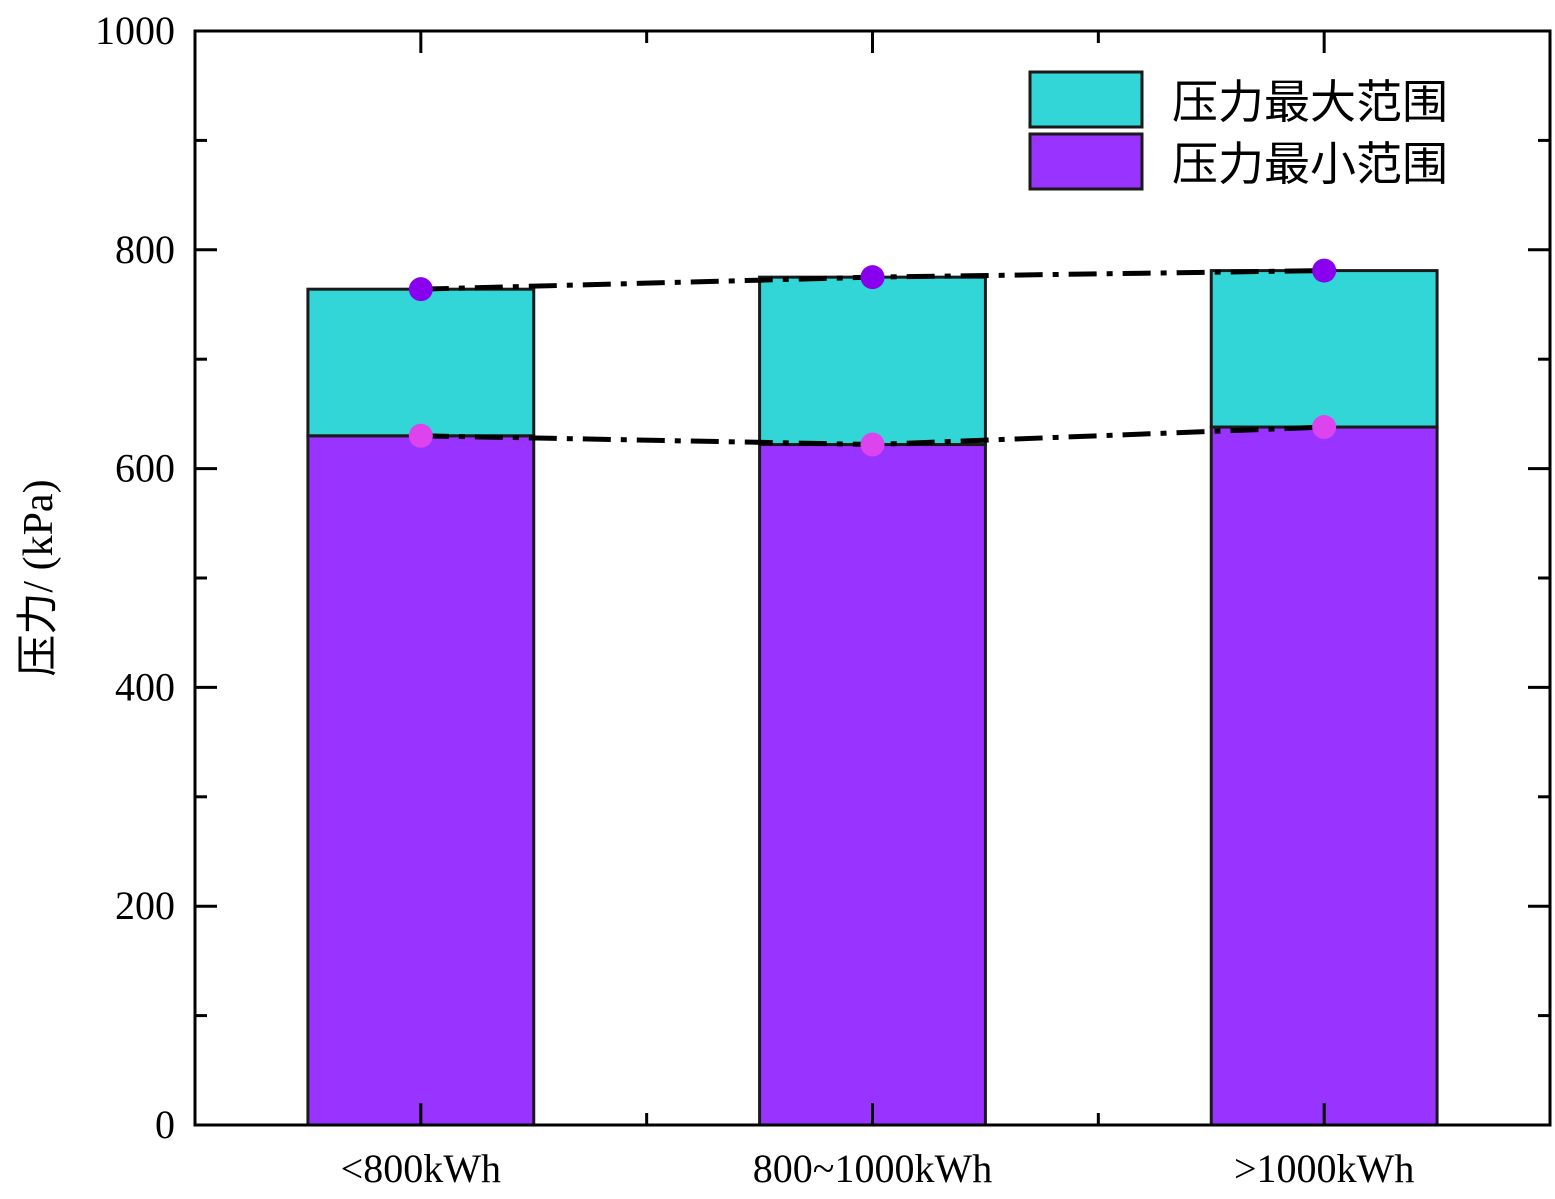 Image resolution: width=1555 pixels, height=1199 pixels. Describe the element at coordinates (1310, 102) in the screenshot. I see `legend-label-max: 压力最大范围` at that location.